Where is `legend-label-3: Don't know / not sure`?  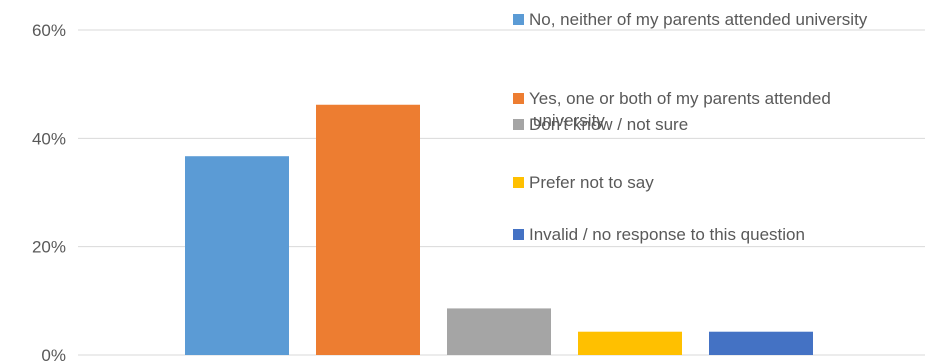
legend-label-3: Don't know / not sure is located at coordinates (608, 124).